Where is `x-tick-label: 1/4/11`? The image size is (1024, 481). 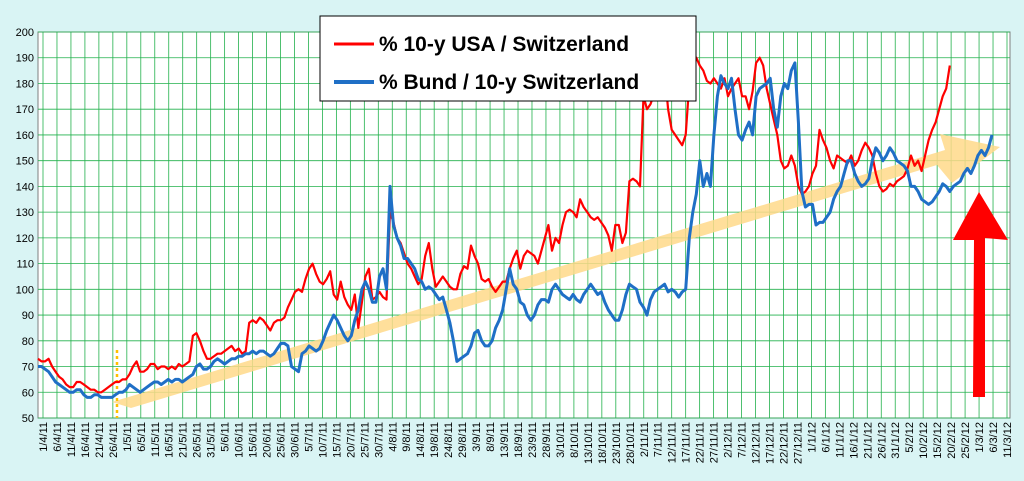 x-tick-label: 1/4/11 is located at coordinates (44, 437).